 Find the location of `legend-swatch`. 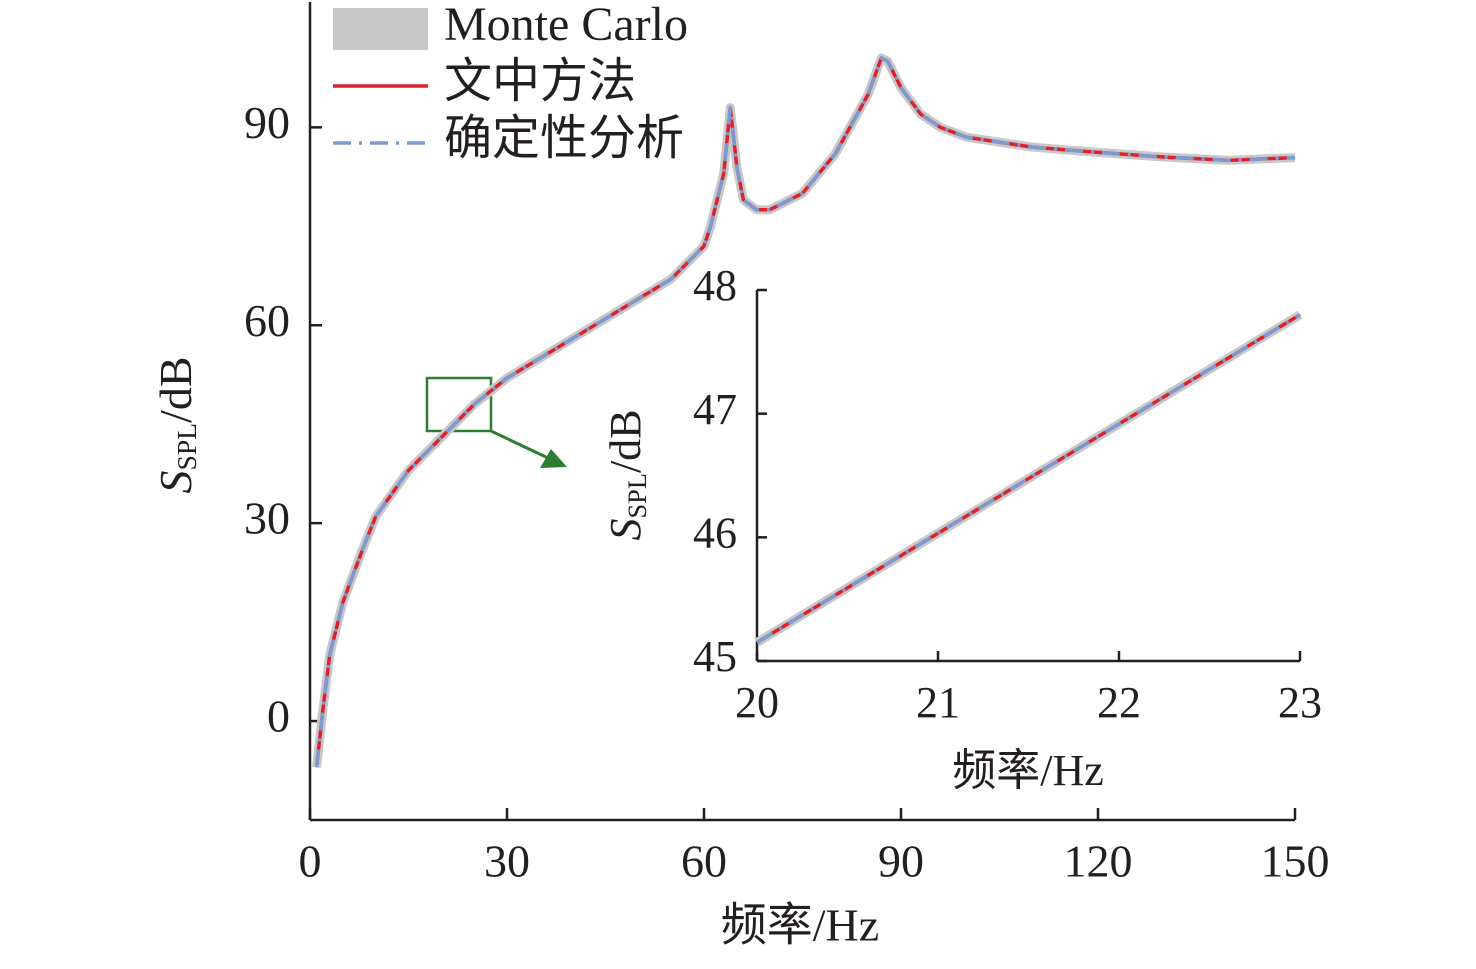

legend-swatch is located at coordinates (380, 29).